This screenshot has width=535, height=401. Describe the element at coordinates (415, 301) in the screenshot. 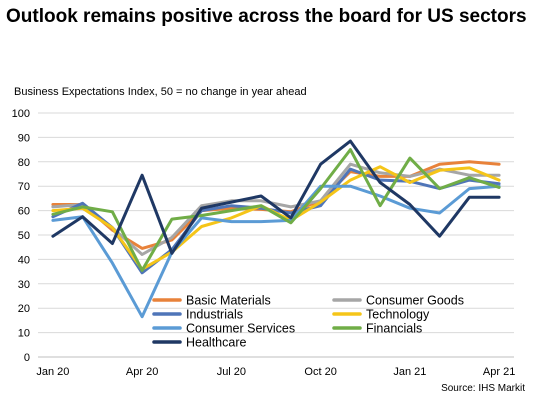

I see `legend-label-consumer-goods: Consumer Goods` at that location.